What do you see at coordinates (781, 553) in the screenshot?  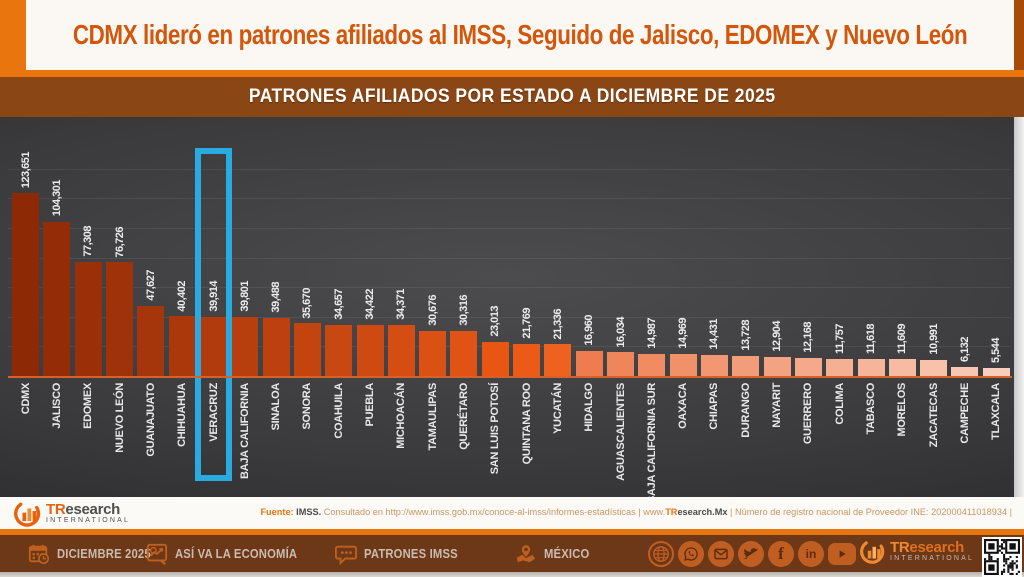 I see `facebook-icon: f` at bounding box center [781, 553].